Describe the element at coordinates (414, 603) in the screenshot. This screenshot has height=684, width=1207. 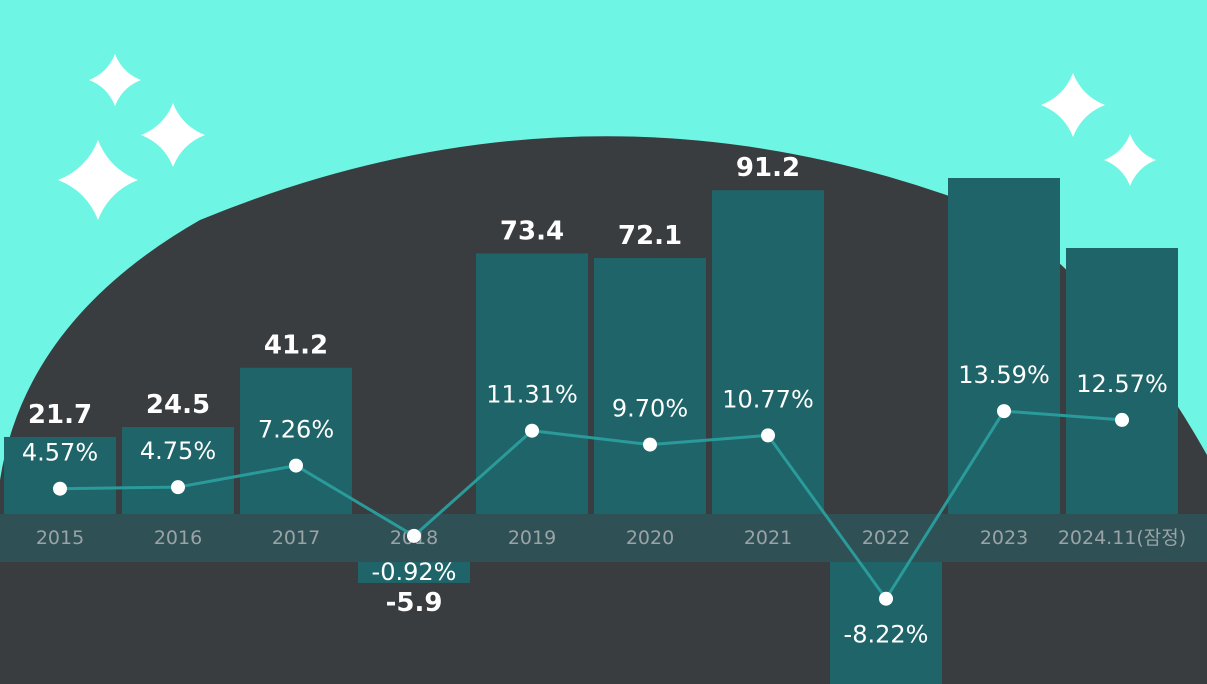
I see `bar-value-label: -5.9` at that location.